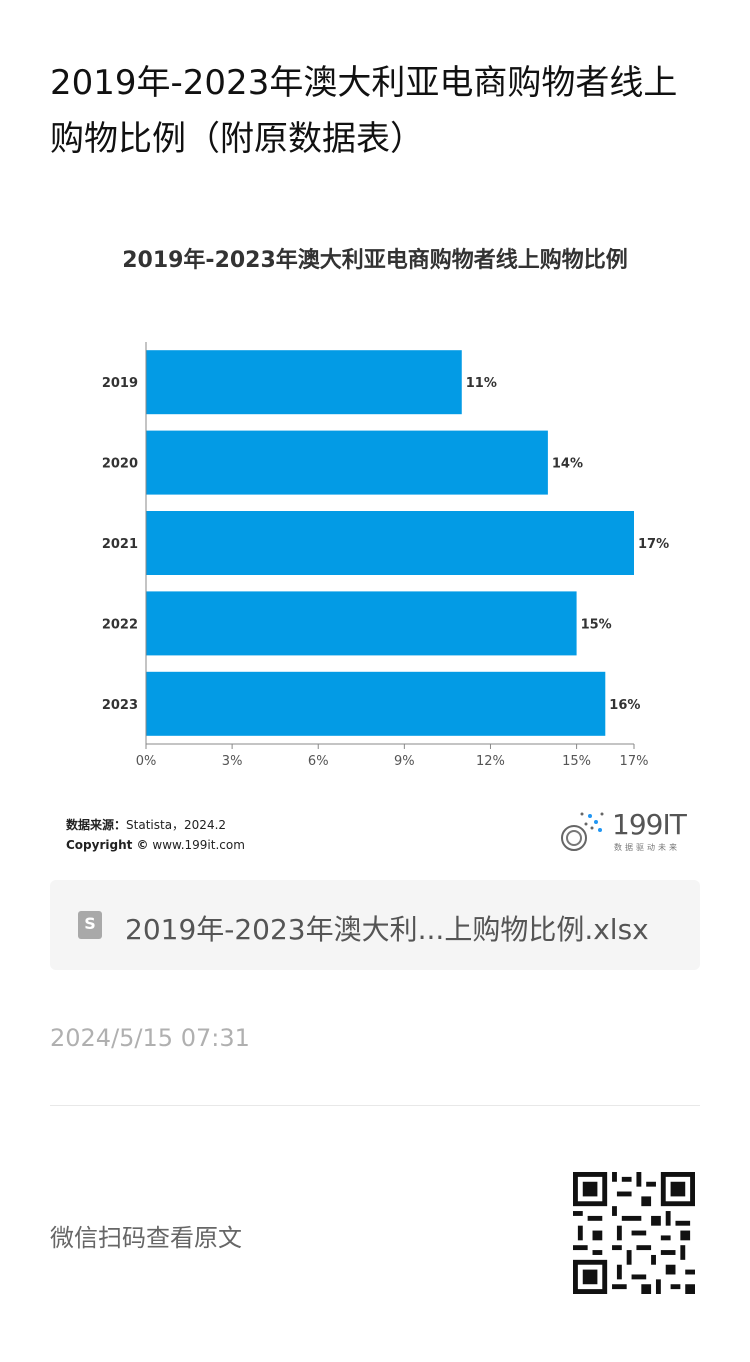 The image size is (750, 1362). What do you see at coordinates (387, 929) in the screenshot?
I see `file-name: 2019年-2023年澳大利...上购物比例.xlsx` at bounding box center [387, 929].